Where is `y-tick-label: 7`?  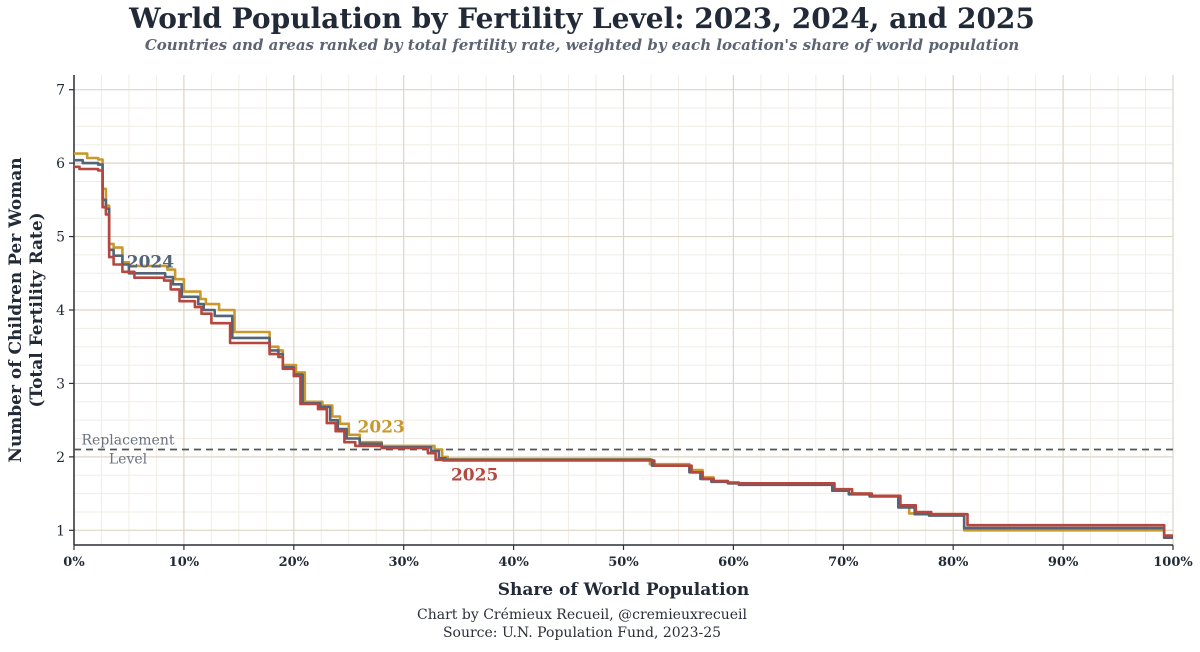 y-tick-label: 7 is located at coordinates (60, 91).